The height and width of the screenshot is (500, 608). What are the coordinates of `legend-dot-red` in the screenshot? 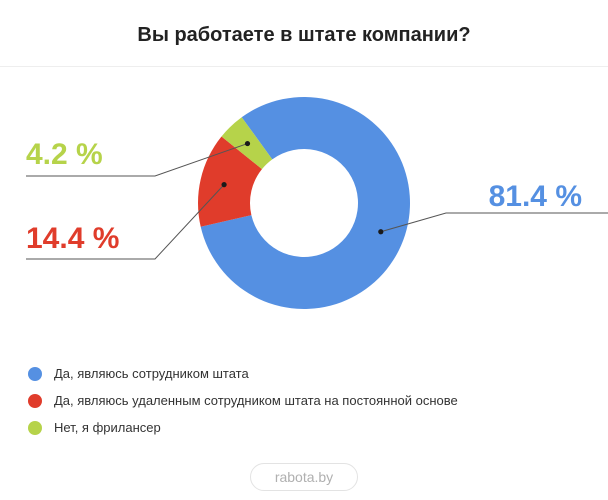 It's located at (35, 400).